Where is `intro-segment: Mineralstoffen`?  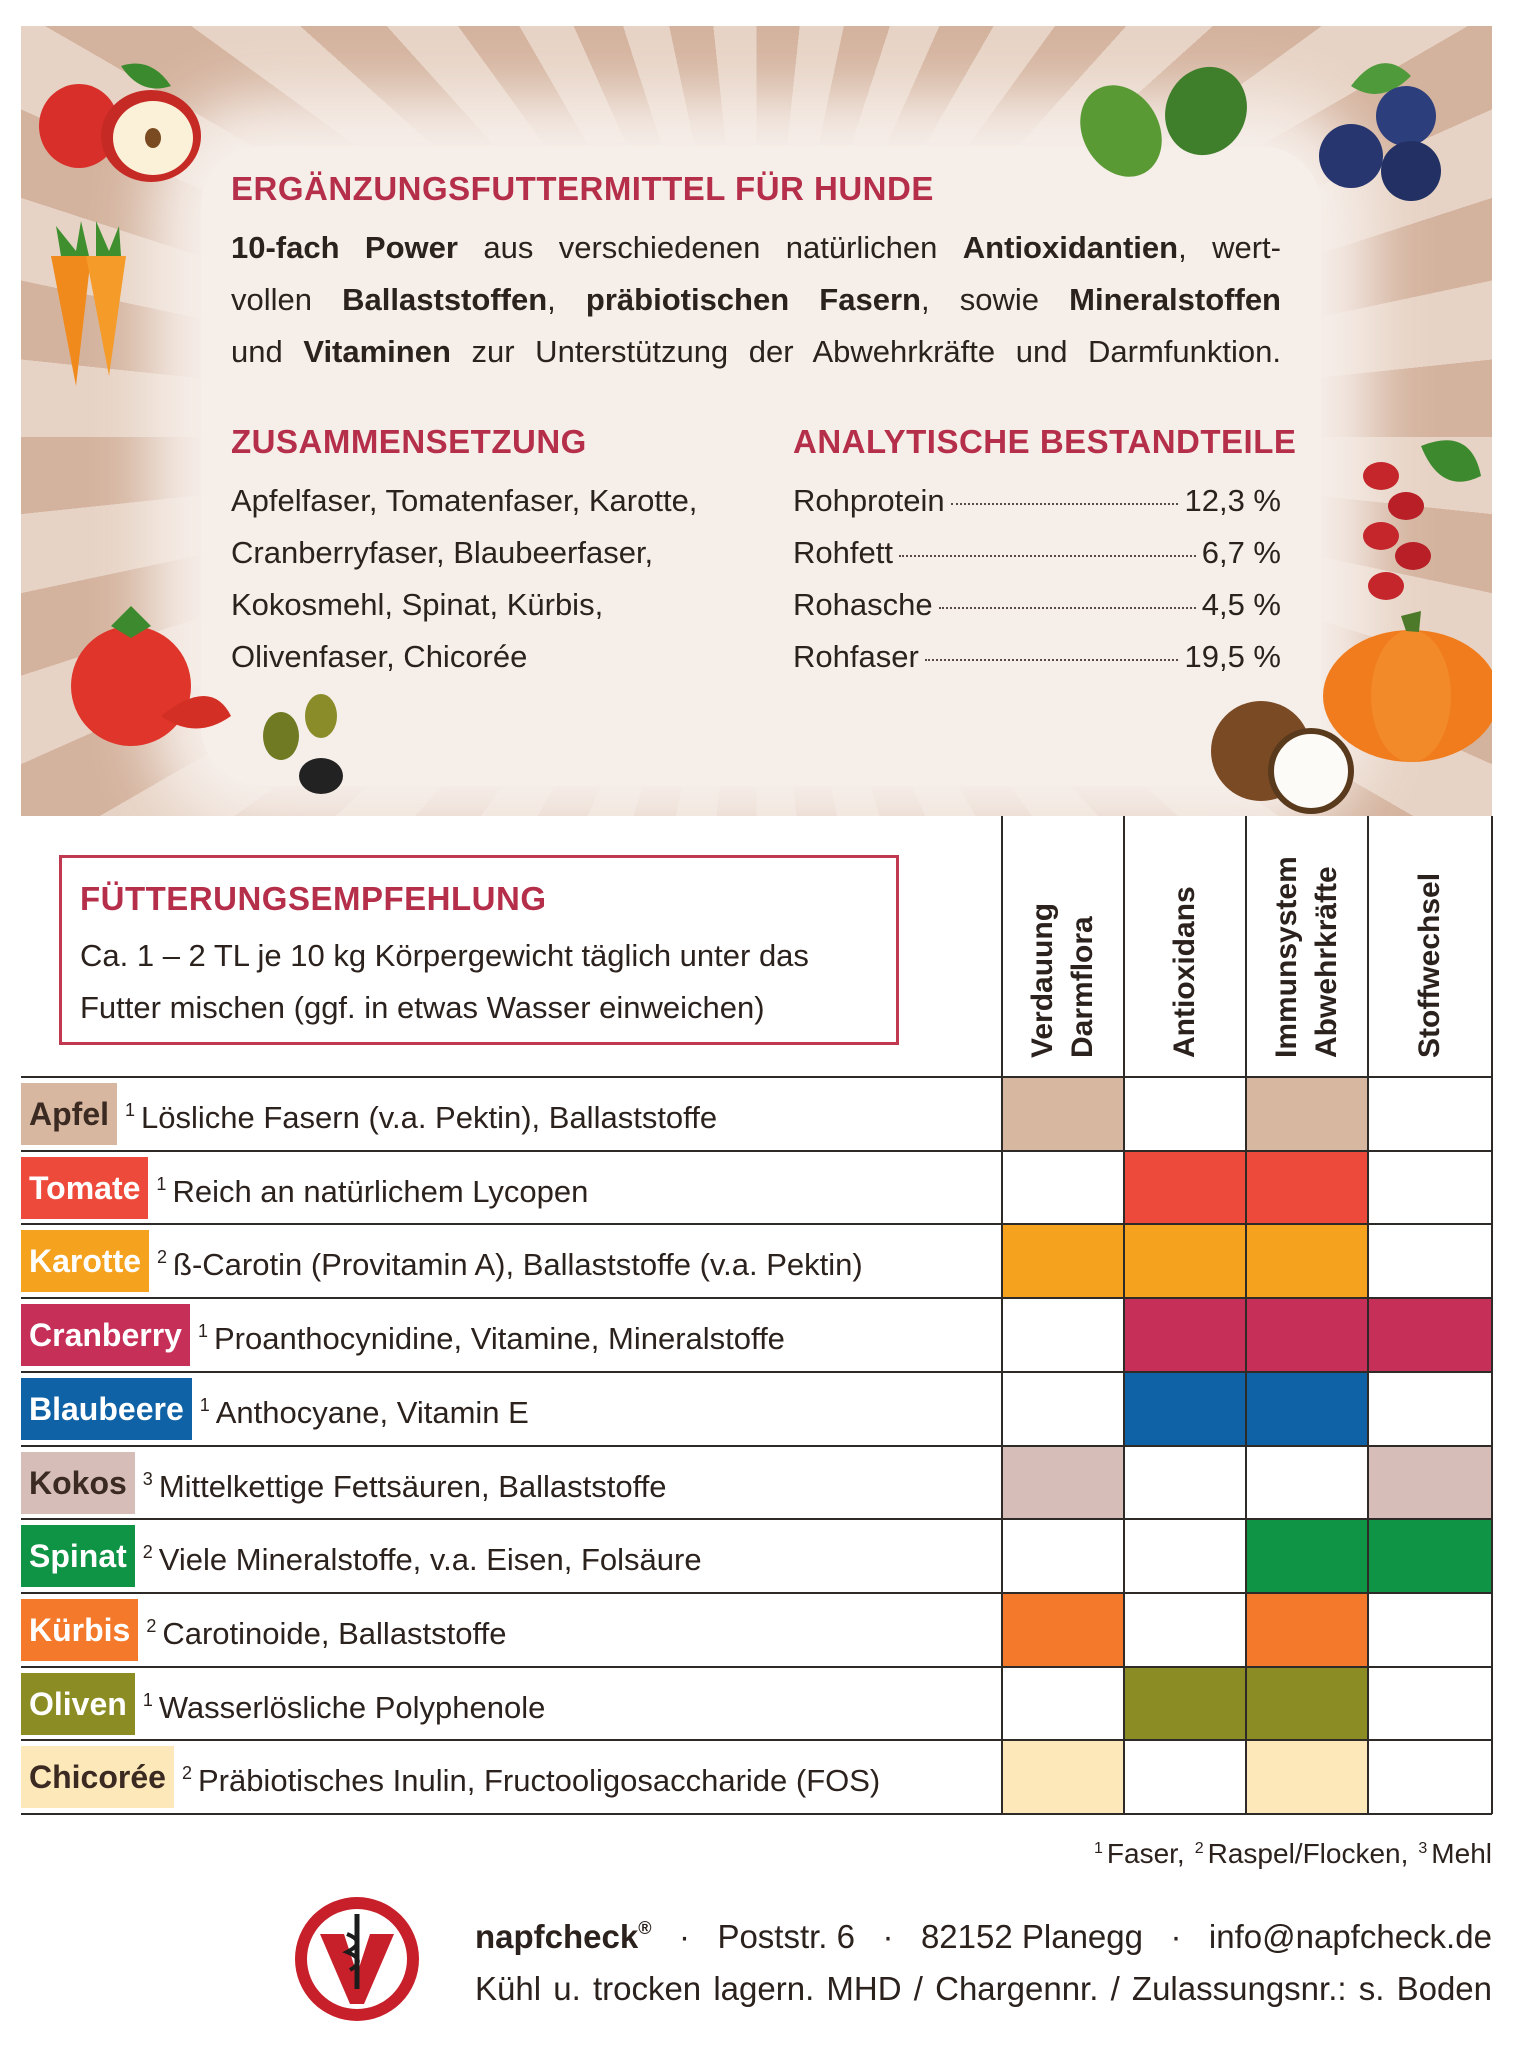
intro-segment: Mineralstoffen is located at coordinates (1175, 299).